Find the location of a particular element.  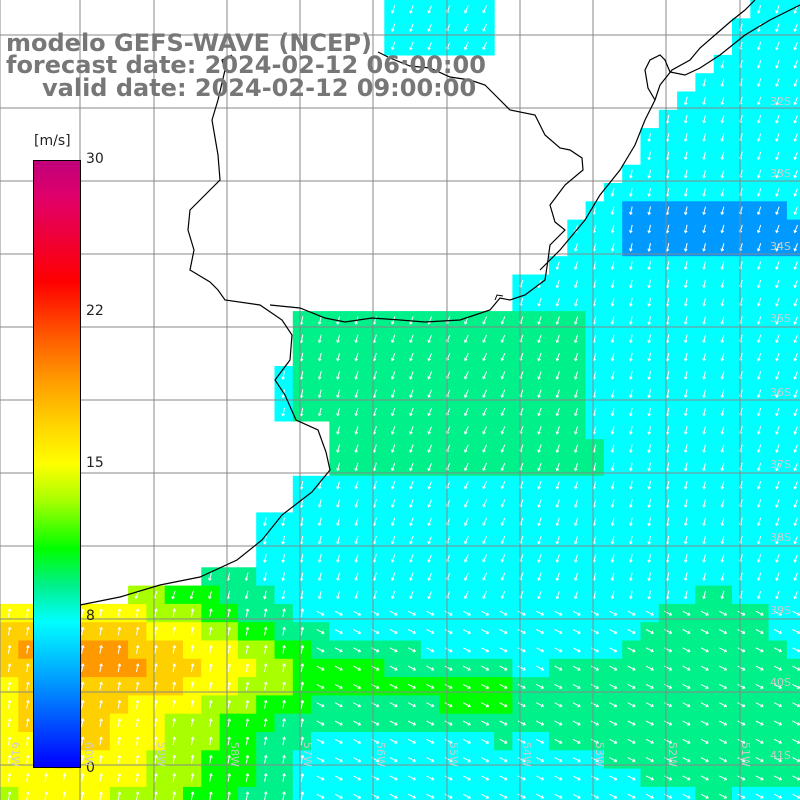

model-title: modelo GEFS-WAVE (NCEP) is located at coordinates (189, 43).